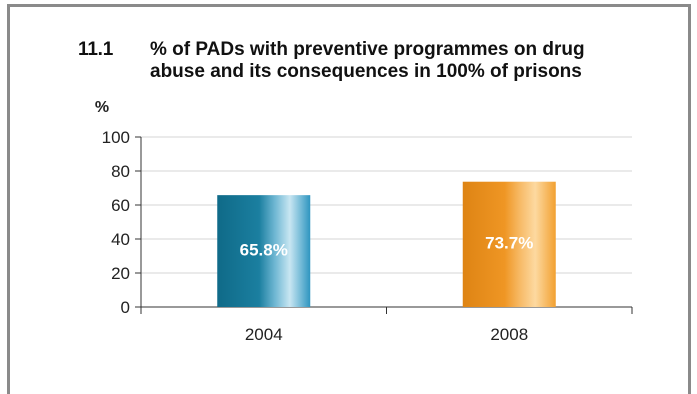 Image resolution: width=697 pixels, height=394 pixels. I want to click on y-tick-label: 80, so click(120, 171).